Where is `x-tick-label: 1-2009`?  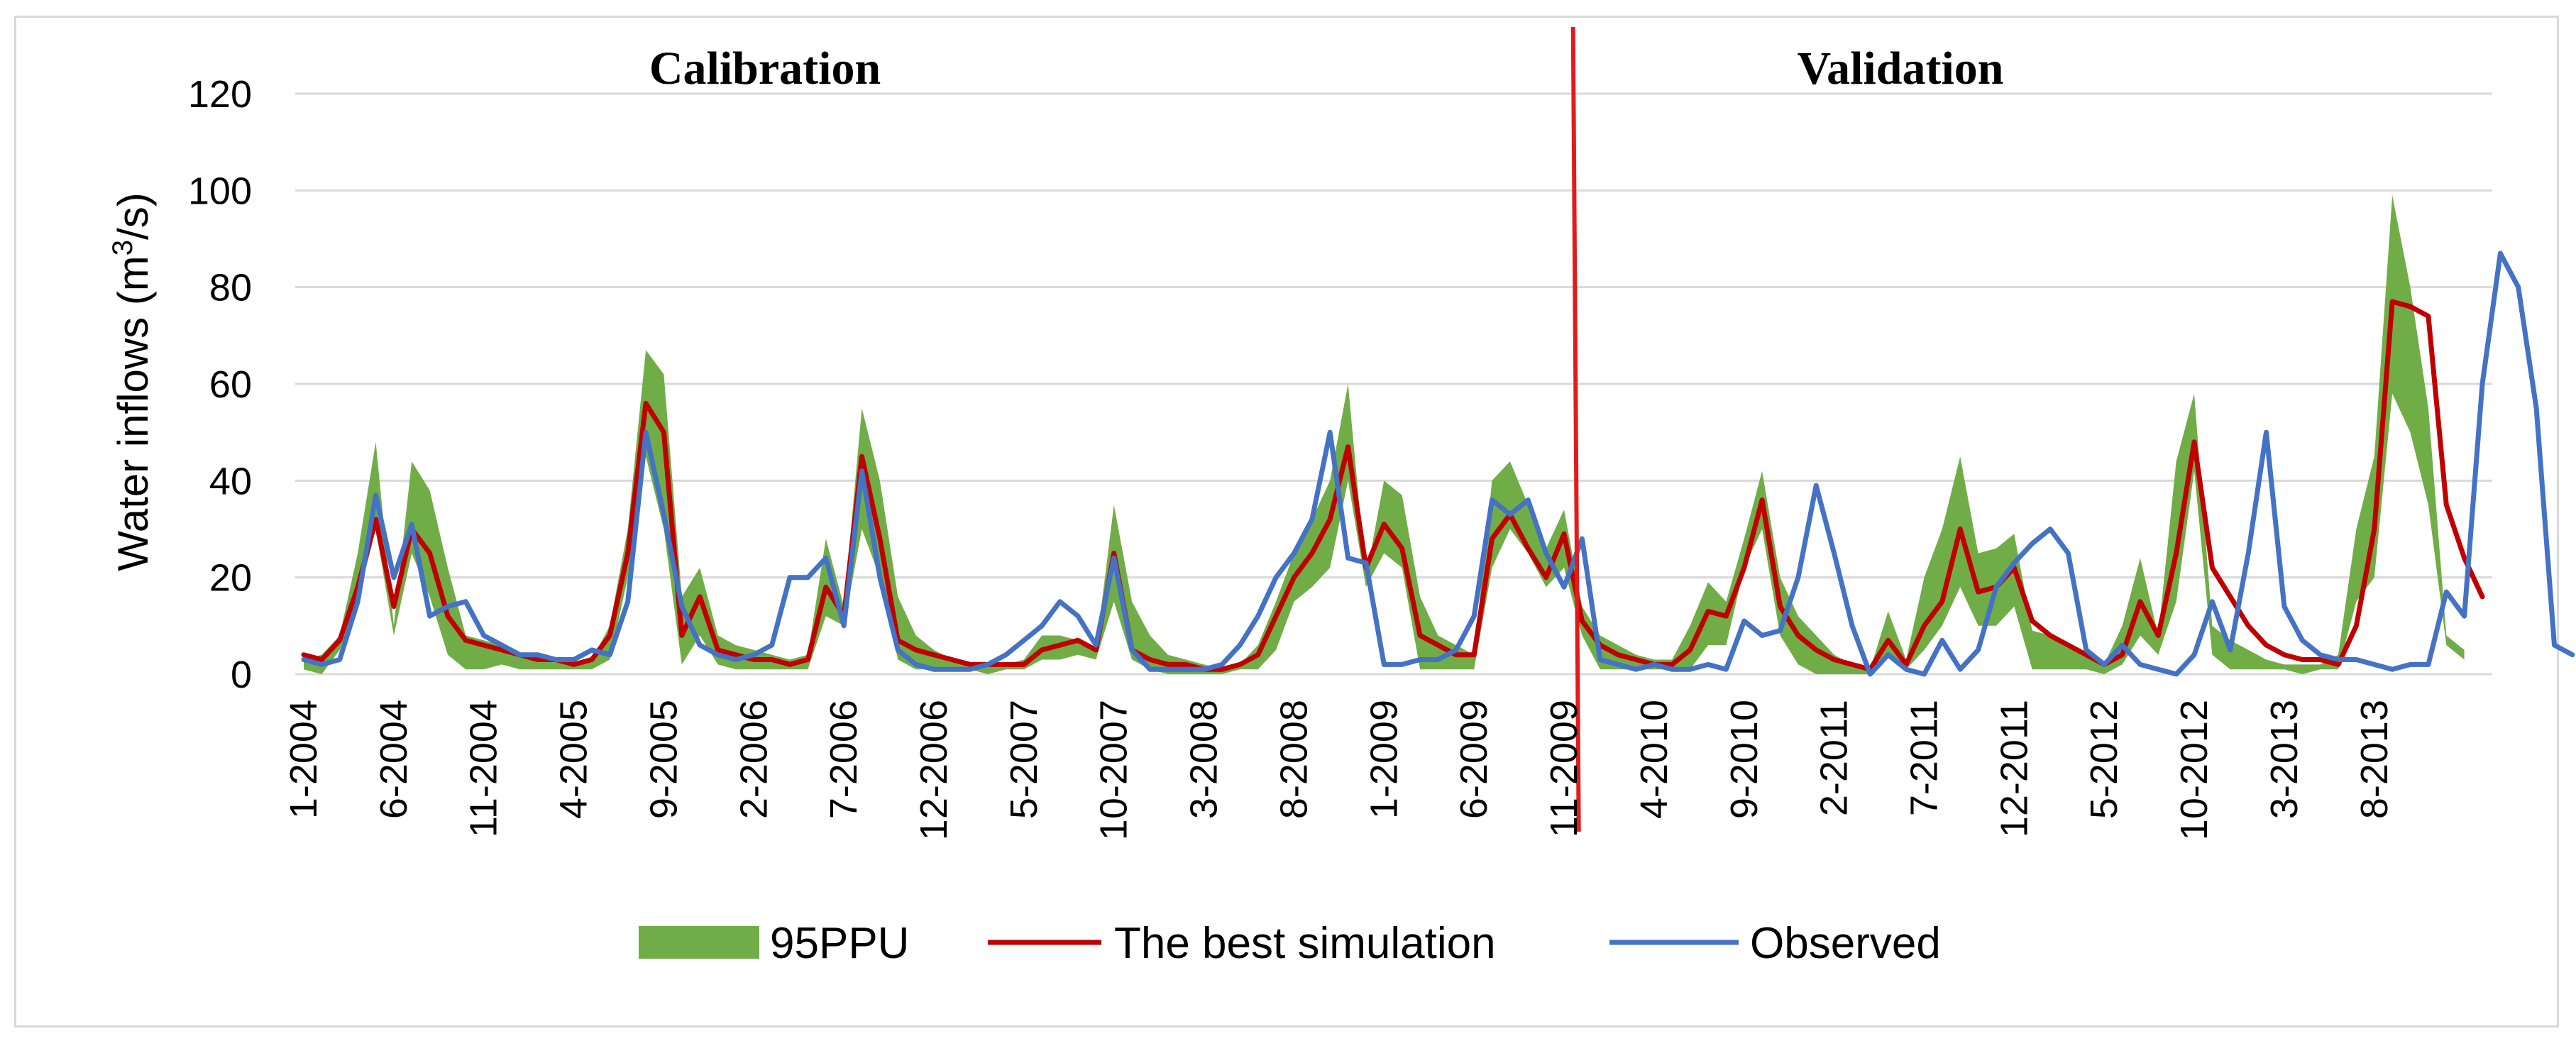 x-tick-label: 1-2009 is located at coordinates (1384, 759).